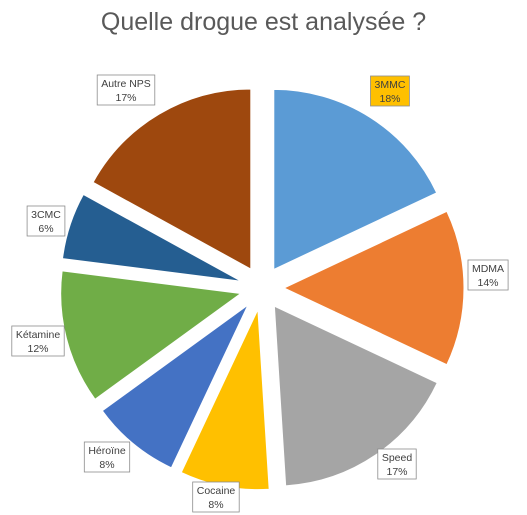 Image resolution: width=527 pixels, height=515 pixels. I want to click on data-label-value: 14%, so click(487, 283).